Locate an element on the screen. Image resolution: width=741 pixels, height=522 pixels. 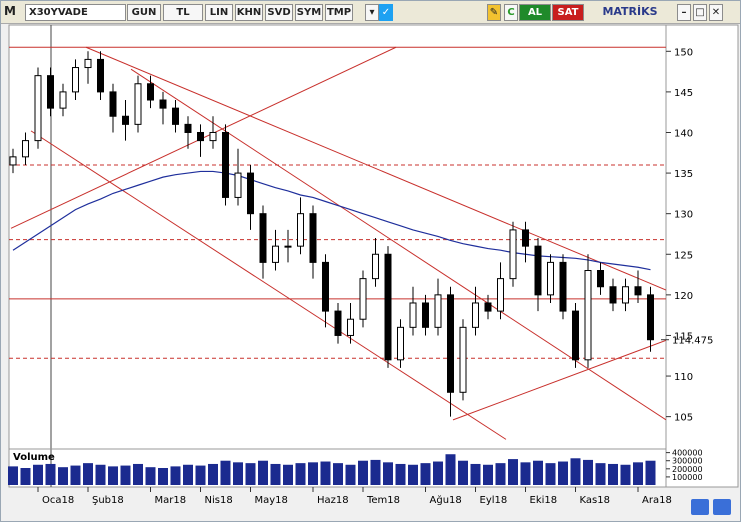
maximize: □ is located at coordinates (700, 12).